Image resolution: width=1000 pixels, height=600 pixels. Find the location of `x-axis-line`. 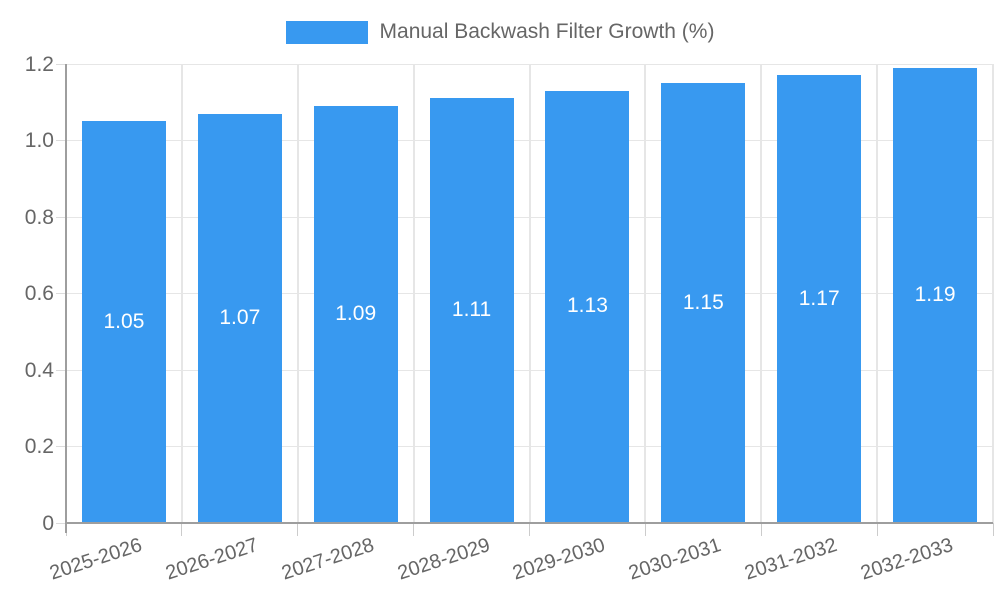

x-axis-line is located at coordinates (529, 523).